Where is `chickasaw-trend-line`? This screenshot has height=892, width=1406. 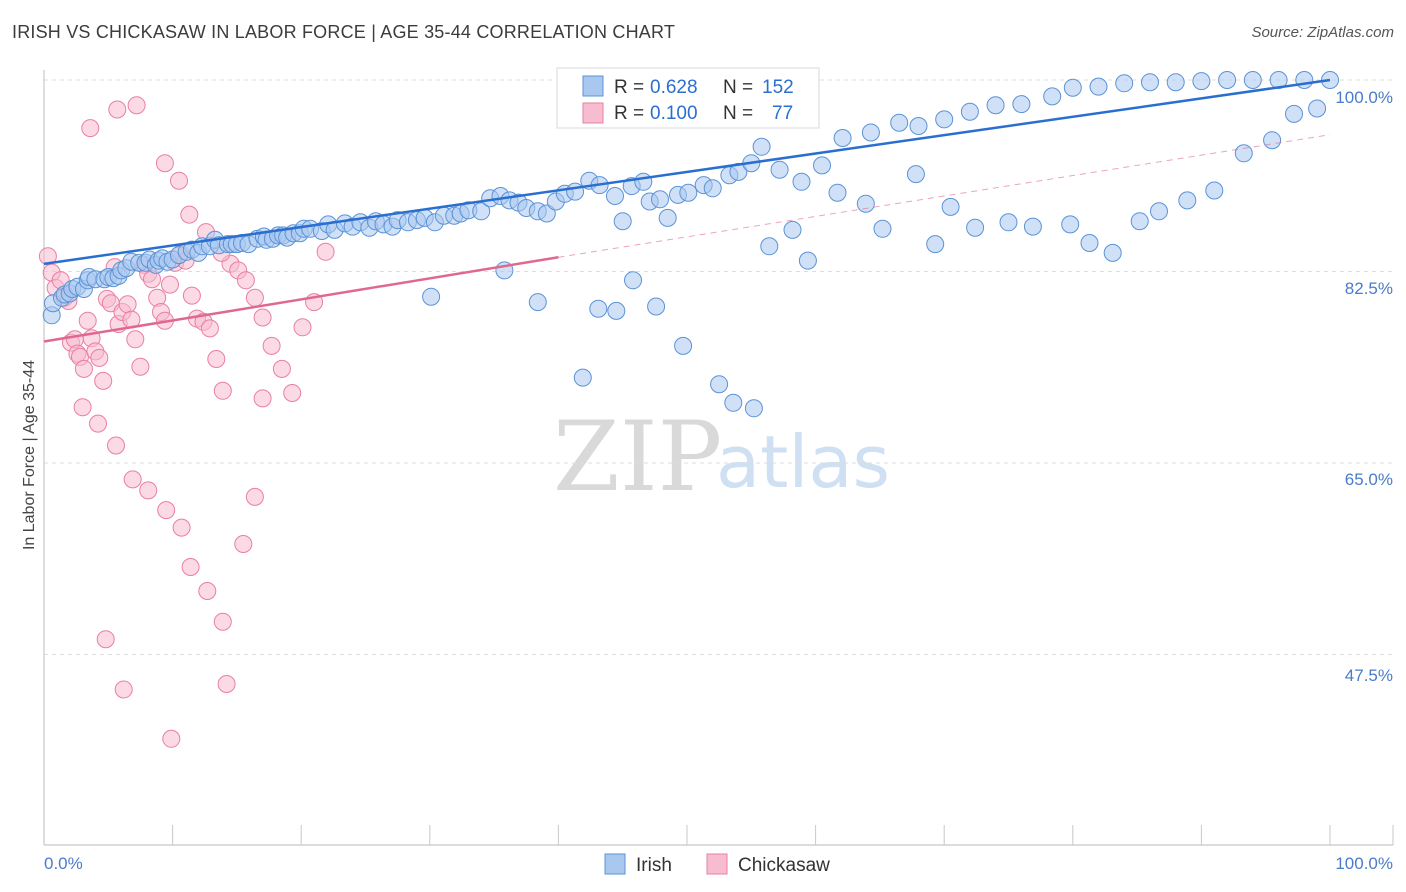
chickasaw-trend-line is located at coordinates (301, 299).